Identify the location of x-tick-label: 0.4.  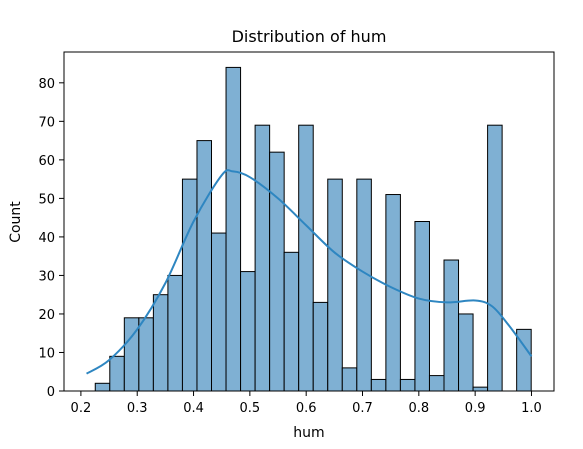
(193, 408).